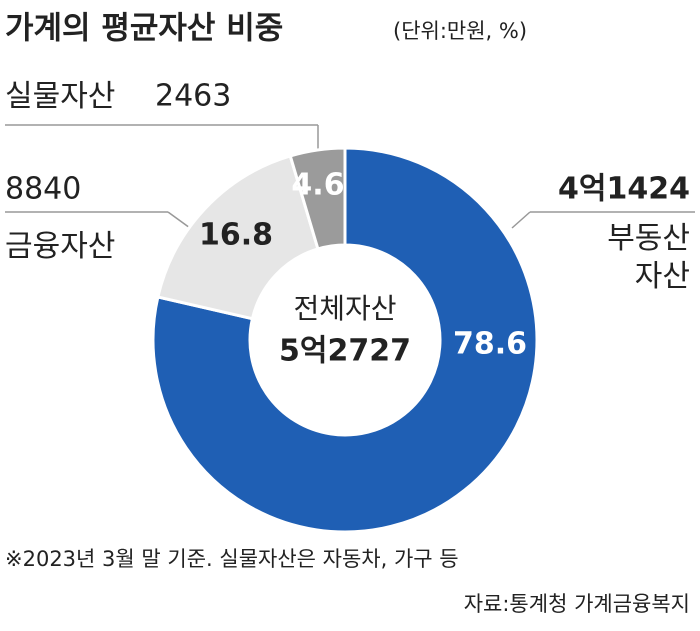  I want to click on source: 자료:통계청 가계금융복지, so click(577, 604).